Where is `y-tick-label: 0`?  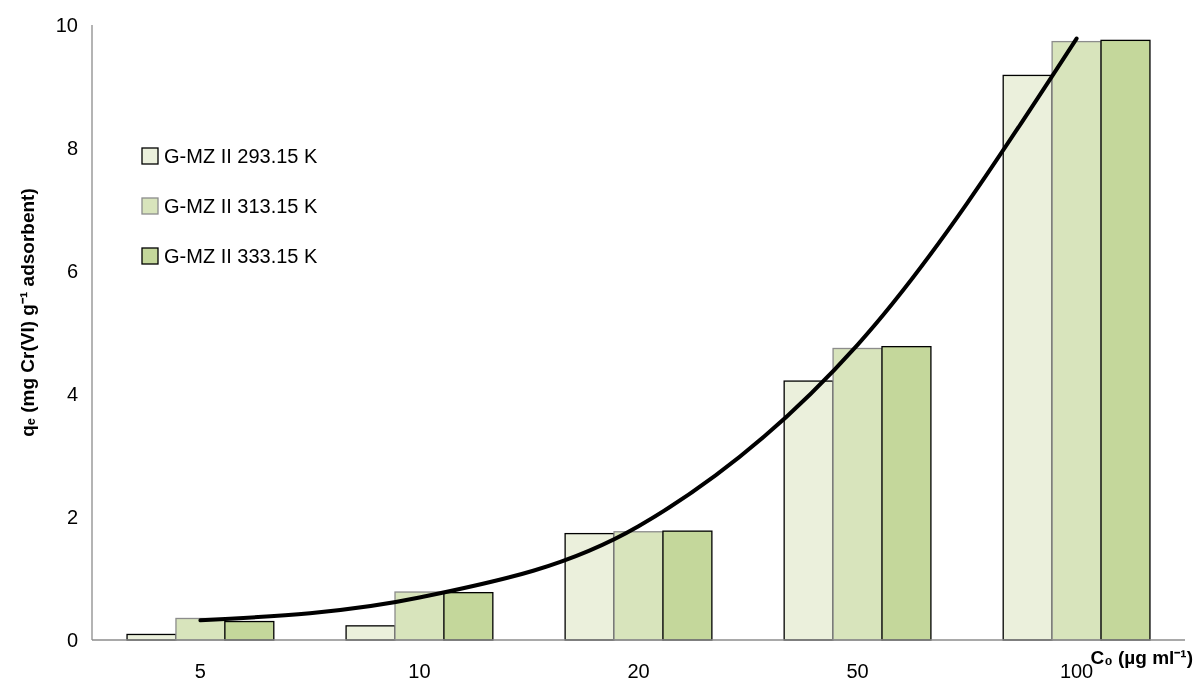 y-tick-label: 0 is located at coordinates (72, 640).